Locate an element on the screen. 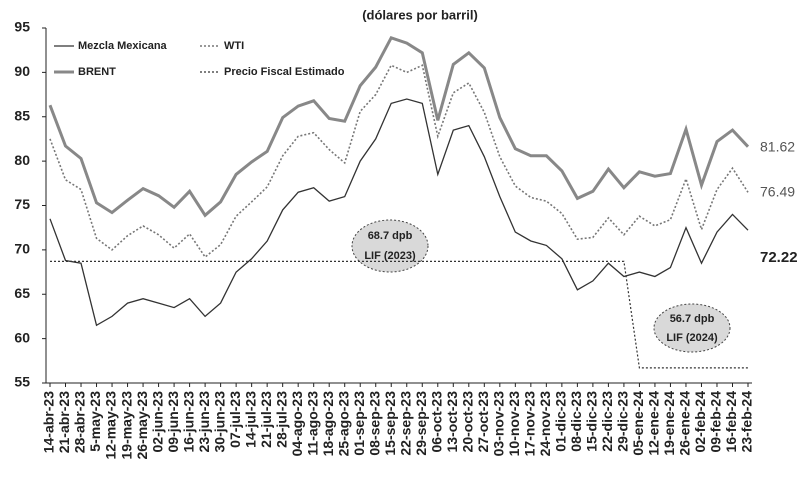 This screenshot has width=804, height=488. x-tick-label: 02-jun-23 is located at coordinates (157, 422).